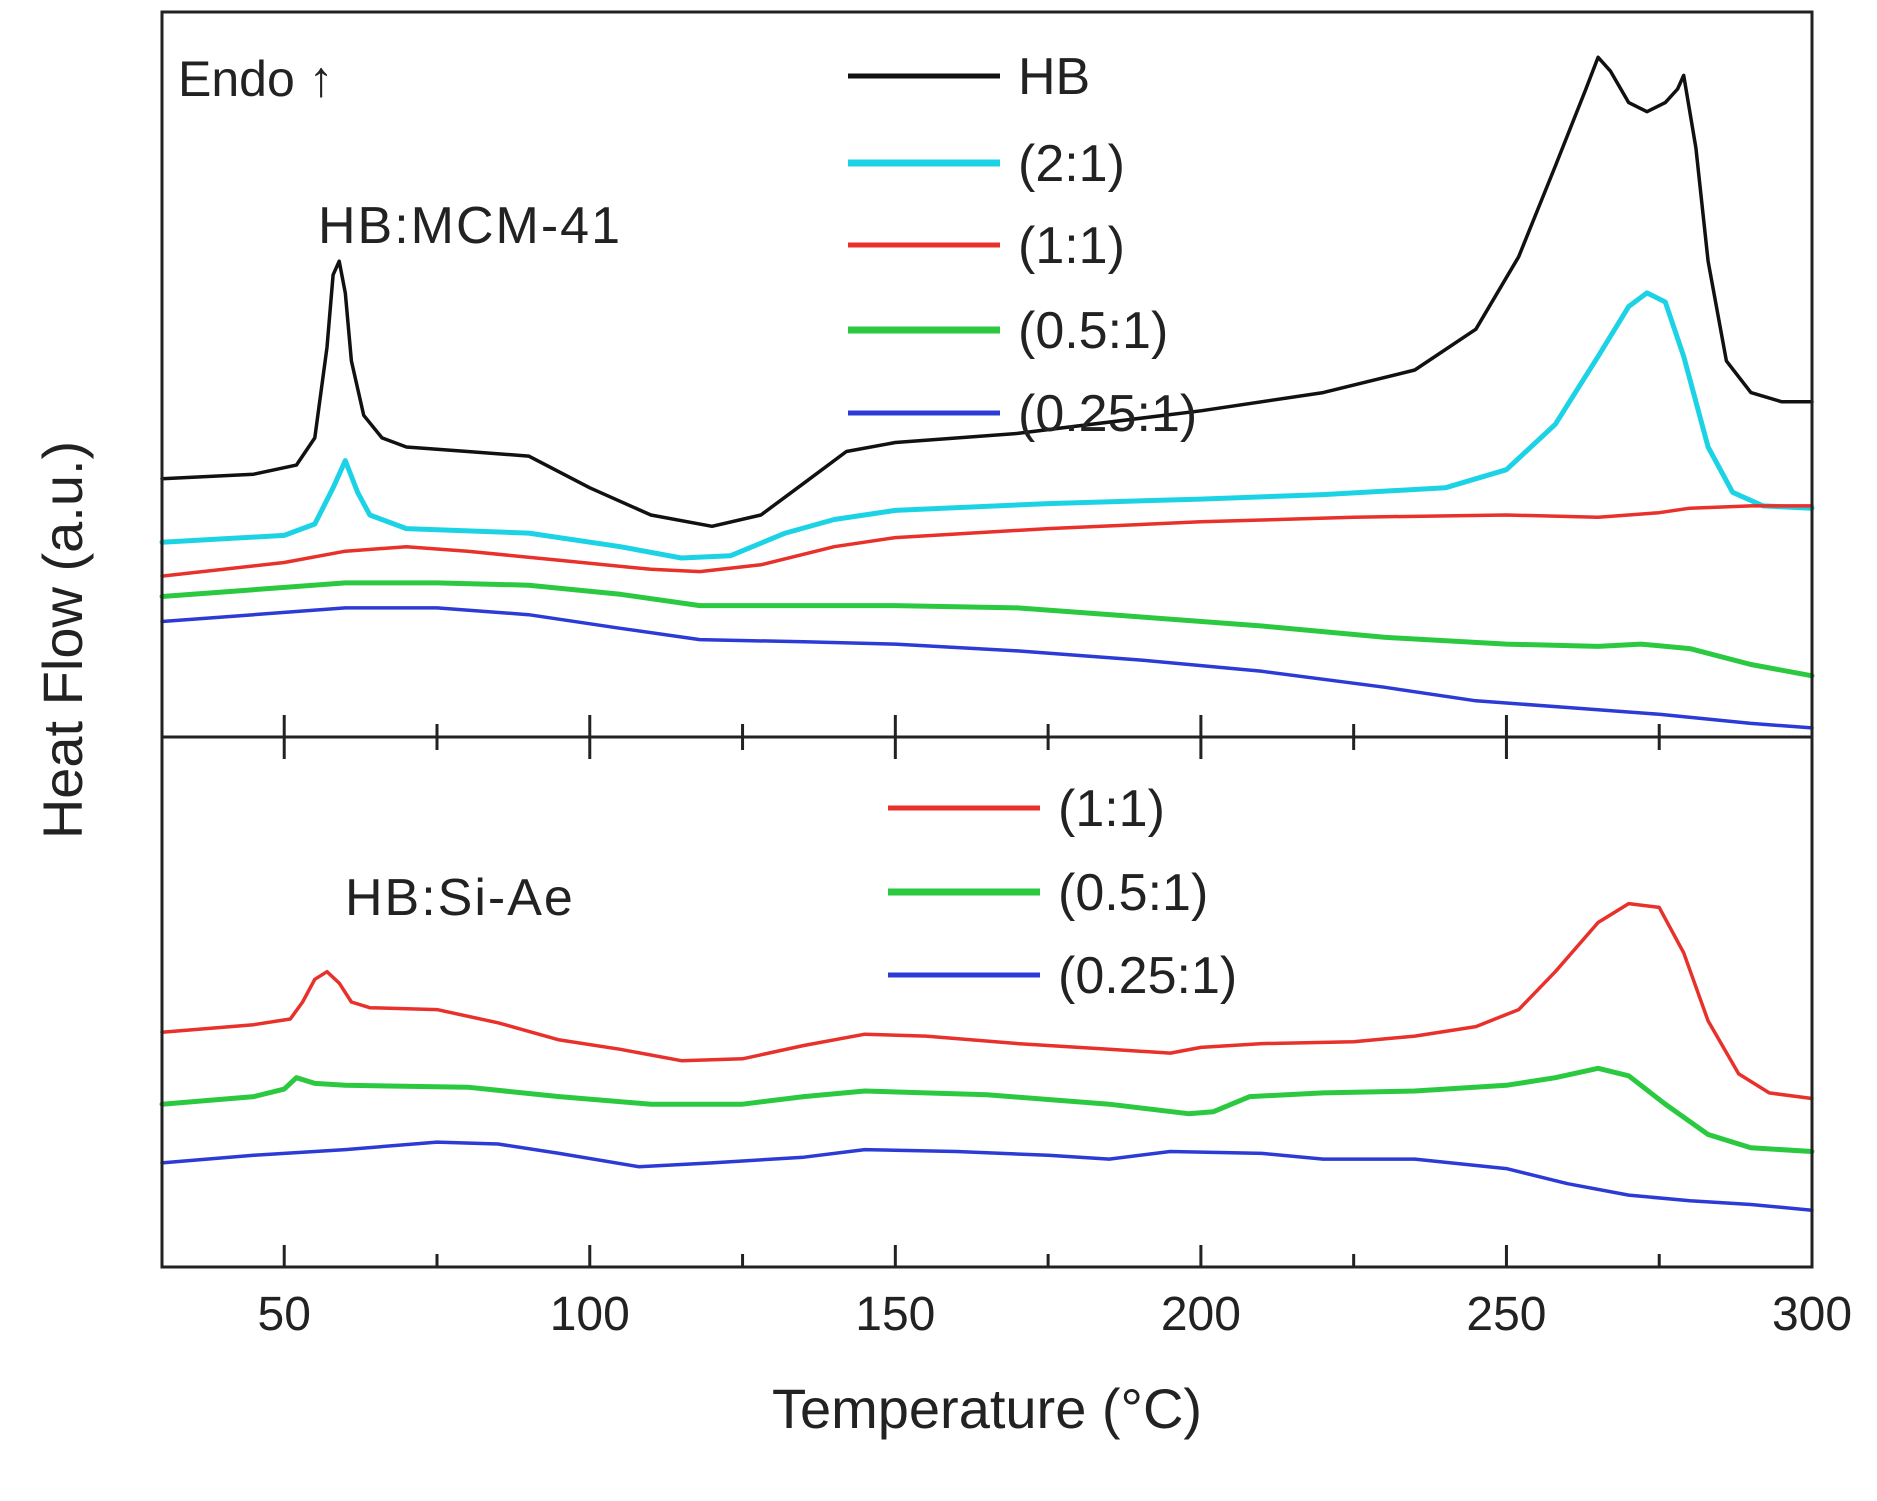 The image size is (1877, 1501). I want to click on x-tick-label: 250, so click(1506, 1314).